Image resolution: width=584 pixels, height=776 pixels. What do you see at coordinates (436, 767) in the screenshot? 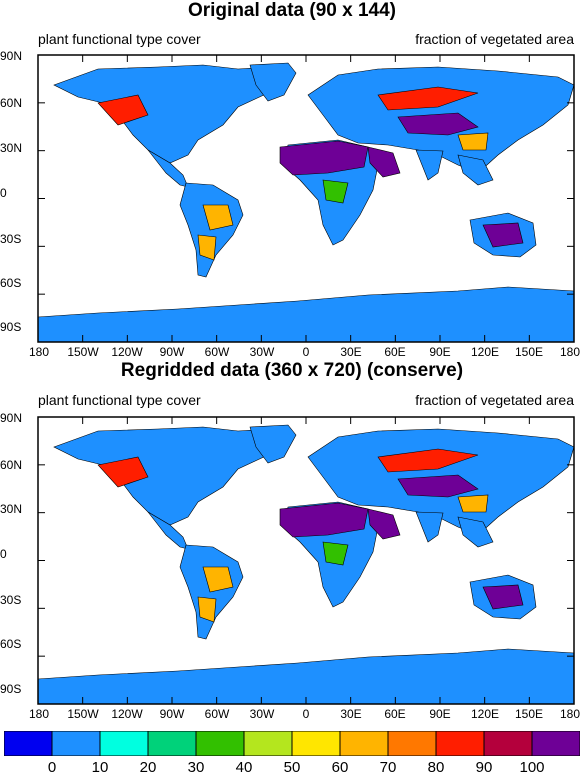
I see `colorbar-label: 80` at bounding box center [436, 767].